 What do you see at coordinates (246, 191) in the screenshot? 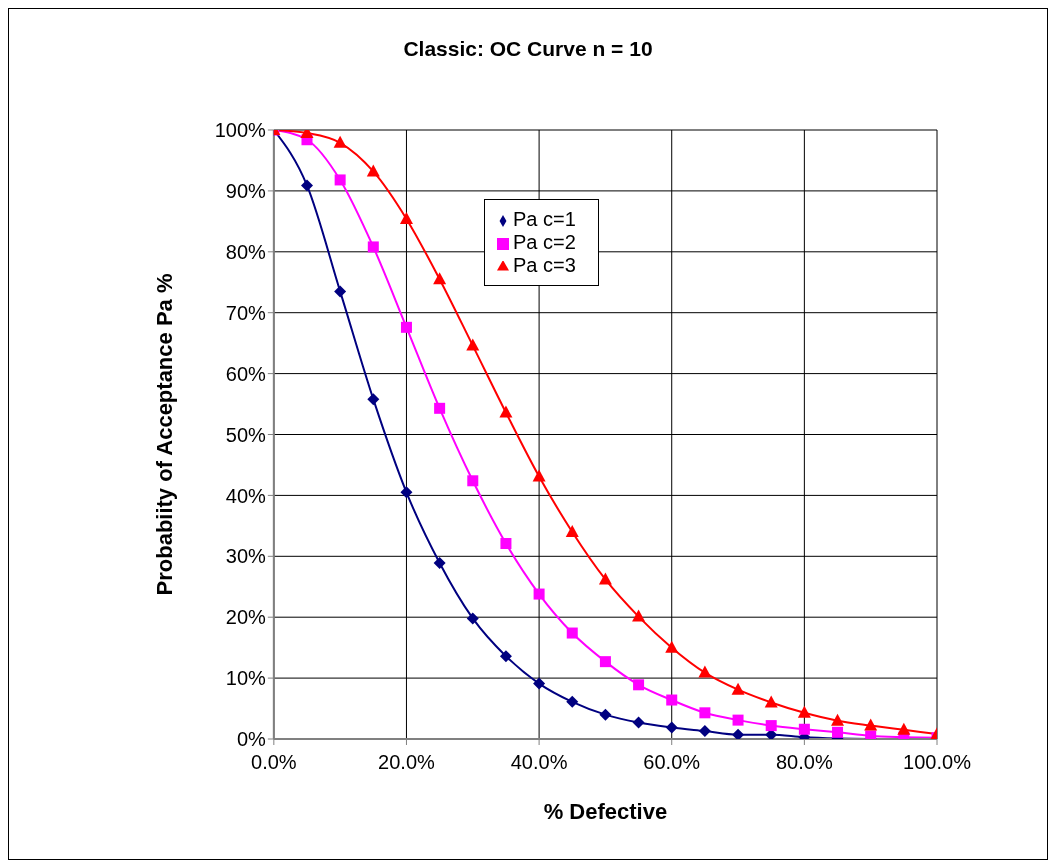
I see `y-tick-label: 90%` at bounding box center [246, 191].